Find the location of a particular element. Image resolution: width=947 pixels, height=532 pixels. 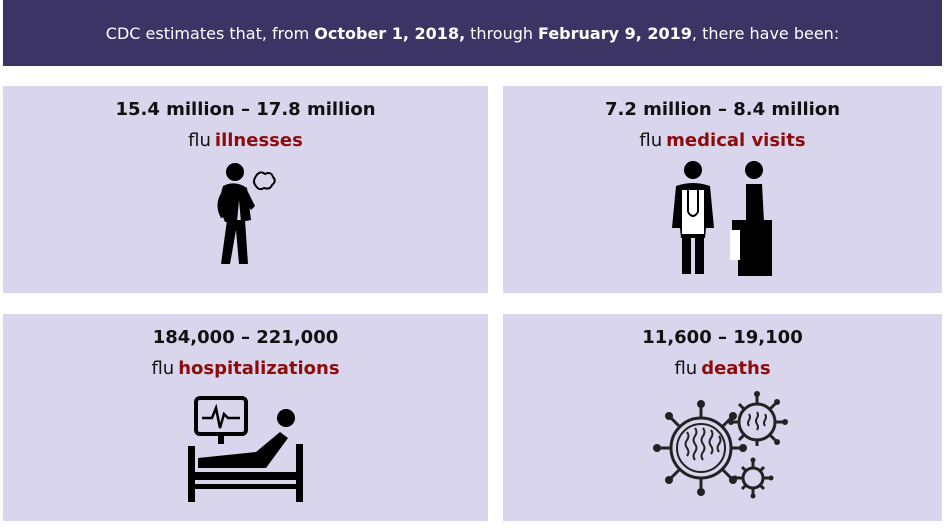

stat-label: flu hospitalizations is located at coordinates (245, 368).